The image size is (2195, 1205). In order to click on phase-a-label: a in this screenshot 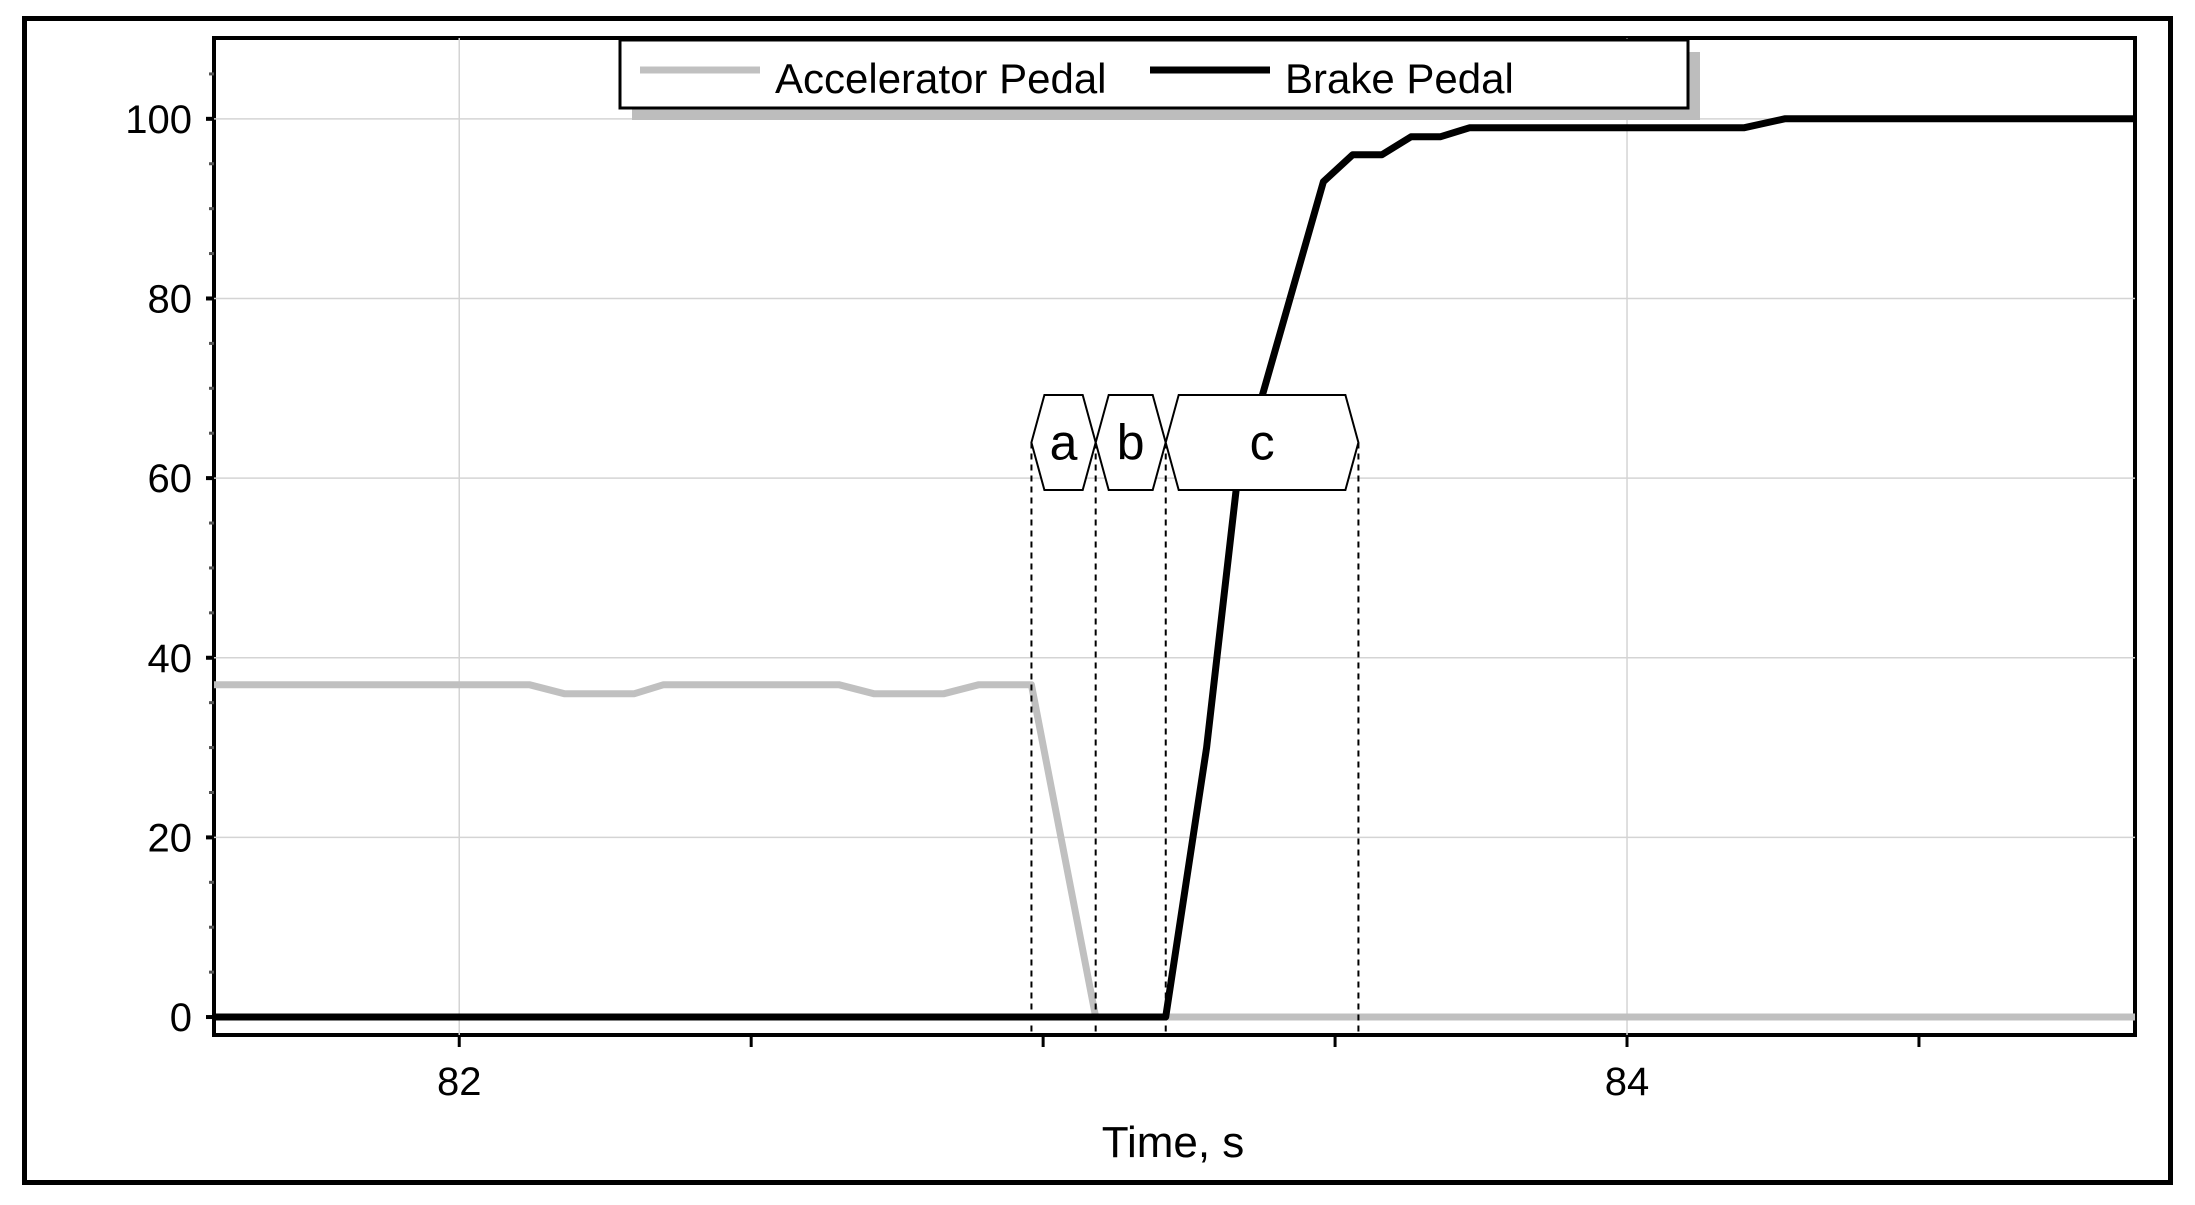, I will do `click(1064, 443)`.